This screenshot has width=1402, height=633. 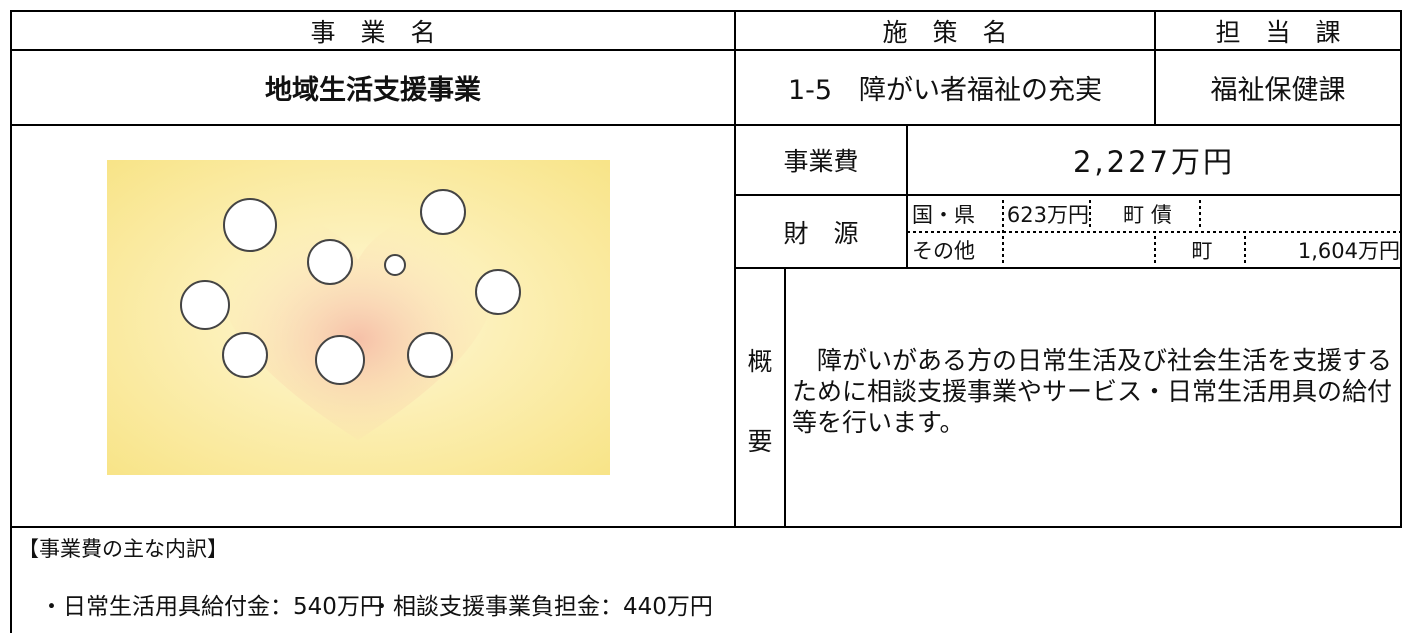 I want to click on summary-label: 概, so click(x=760, y=361).